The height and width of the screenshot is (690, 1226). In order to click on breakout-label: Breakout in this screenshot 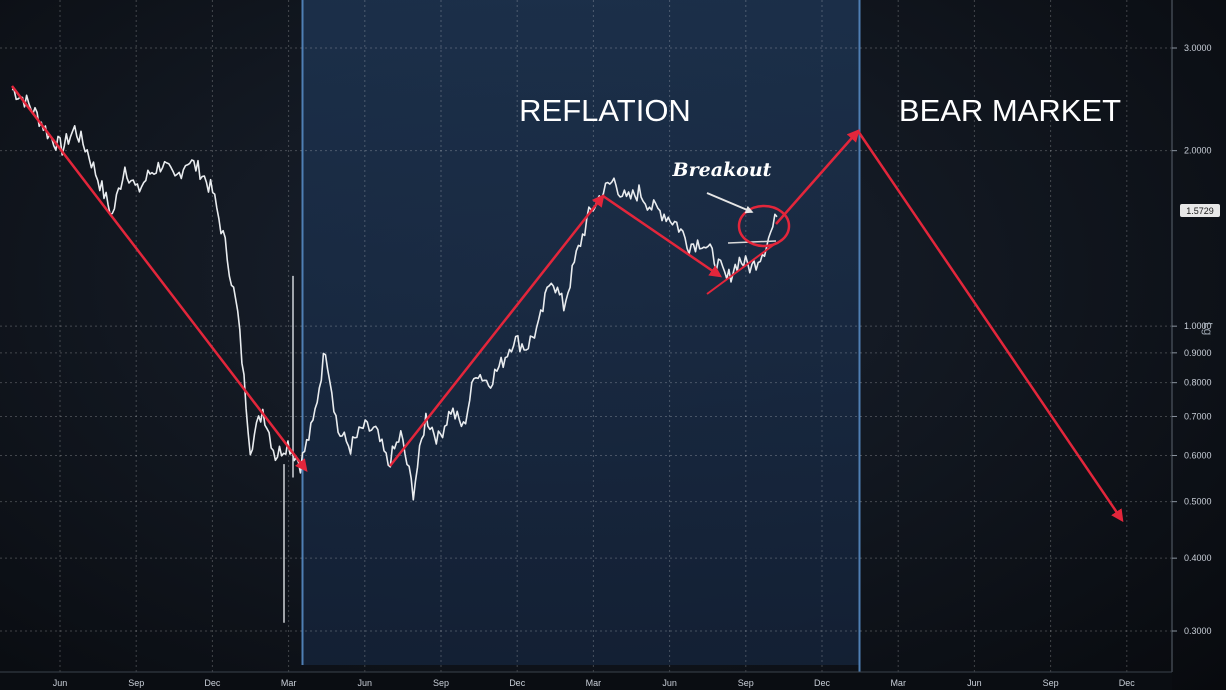, I will do `click(722, 170)`.